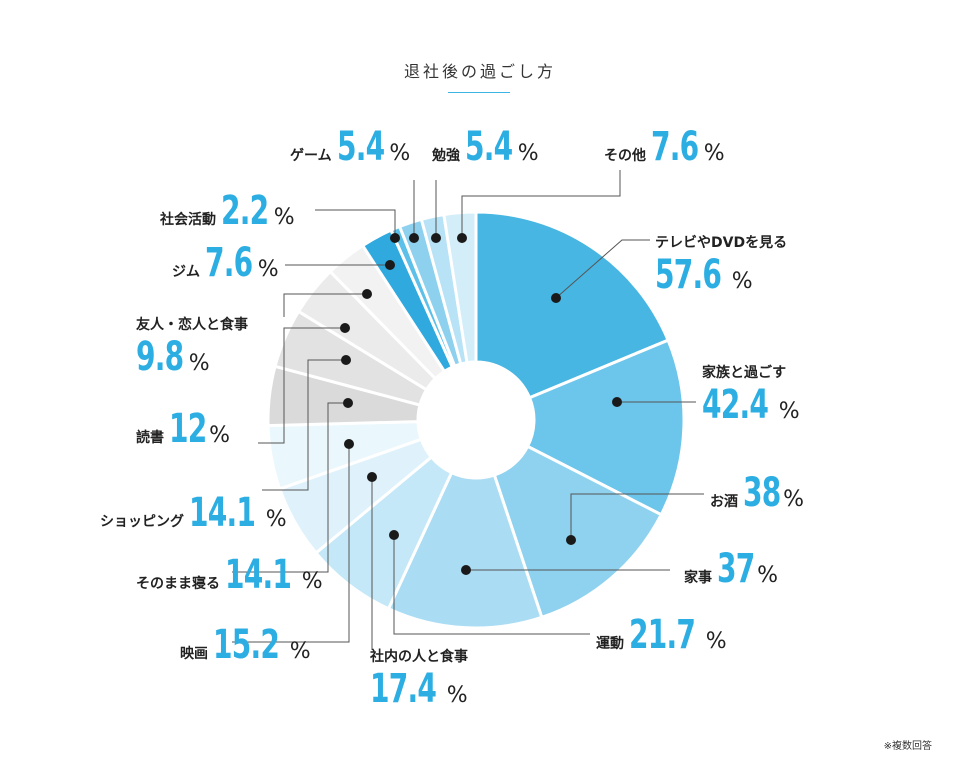 The image size is (960, 766). Describe the element at coordinates (300, 651) in the screenshot. I see `label-unit-6: %` at that location.